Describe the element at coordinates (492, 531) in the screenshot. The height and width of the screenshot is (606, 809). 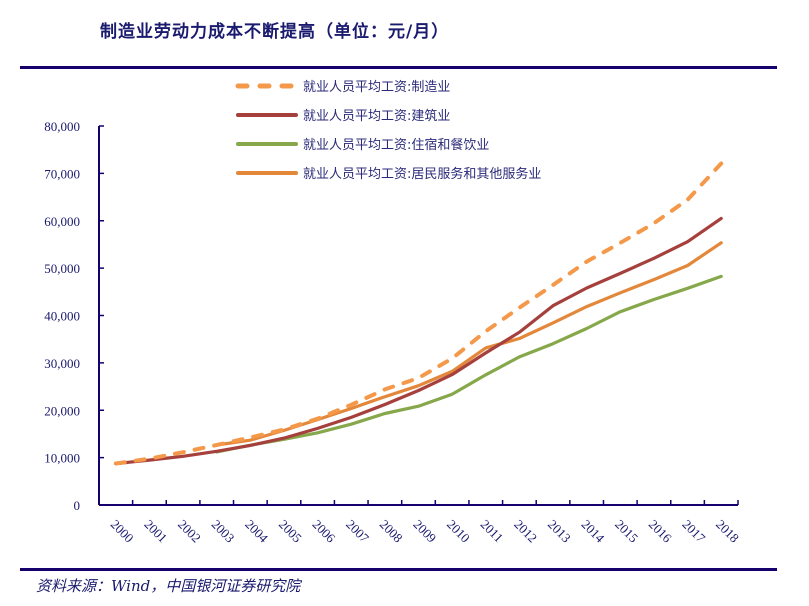
I see `x-tick-label: 2011` at that location.